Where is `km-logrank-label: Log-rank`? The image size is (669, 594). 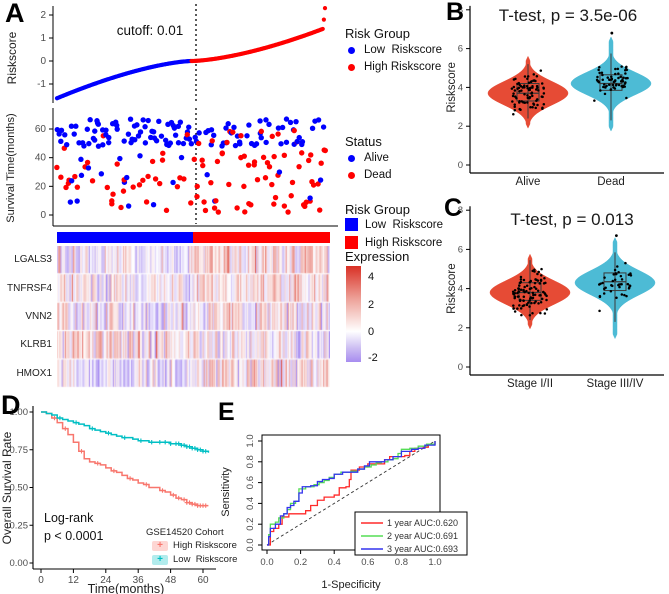
km-logrank-label: Log-rank is located at coordinates (69, 518).